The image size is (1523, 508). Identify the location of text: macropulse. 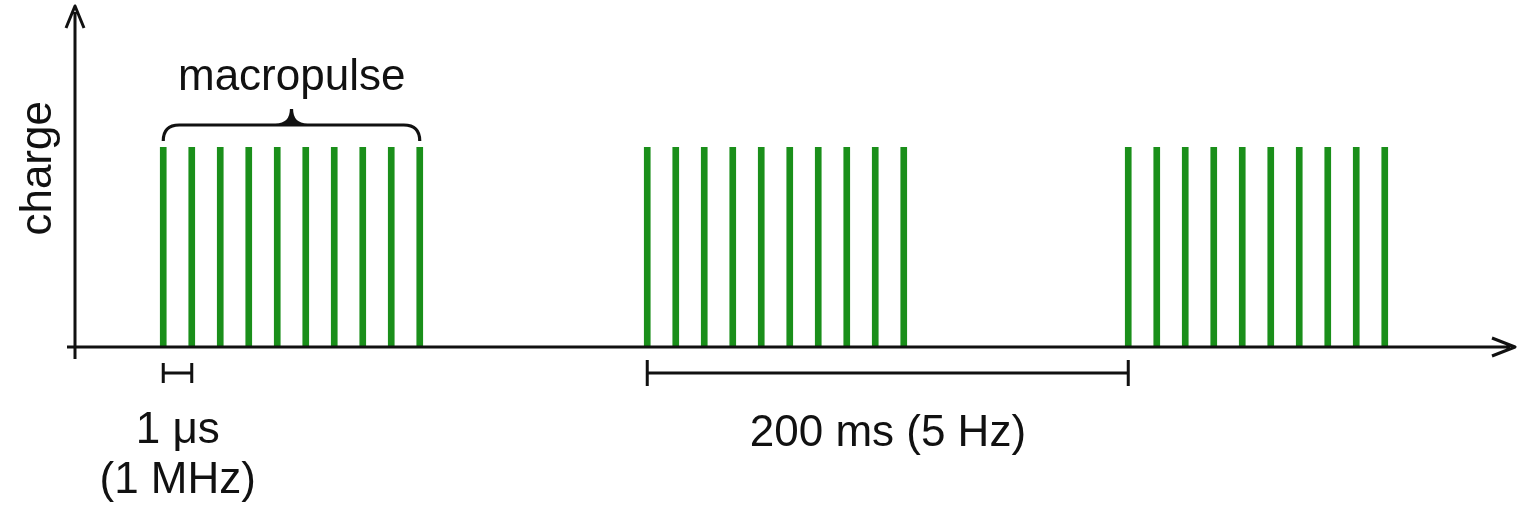
(292, 75).